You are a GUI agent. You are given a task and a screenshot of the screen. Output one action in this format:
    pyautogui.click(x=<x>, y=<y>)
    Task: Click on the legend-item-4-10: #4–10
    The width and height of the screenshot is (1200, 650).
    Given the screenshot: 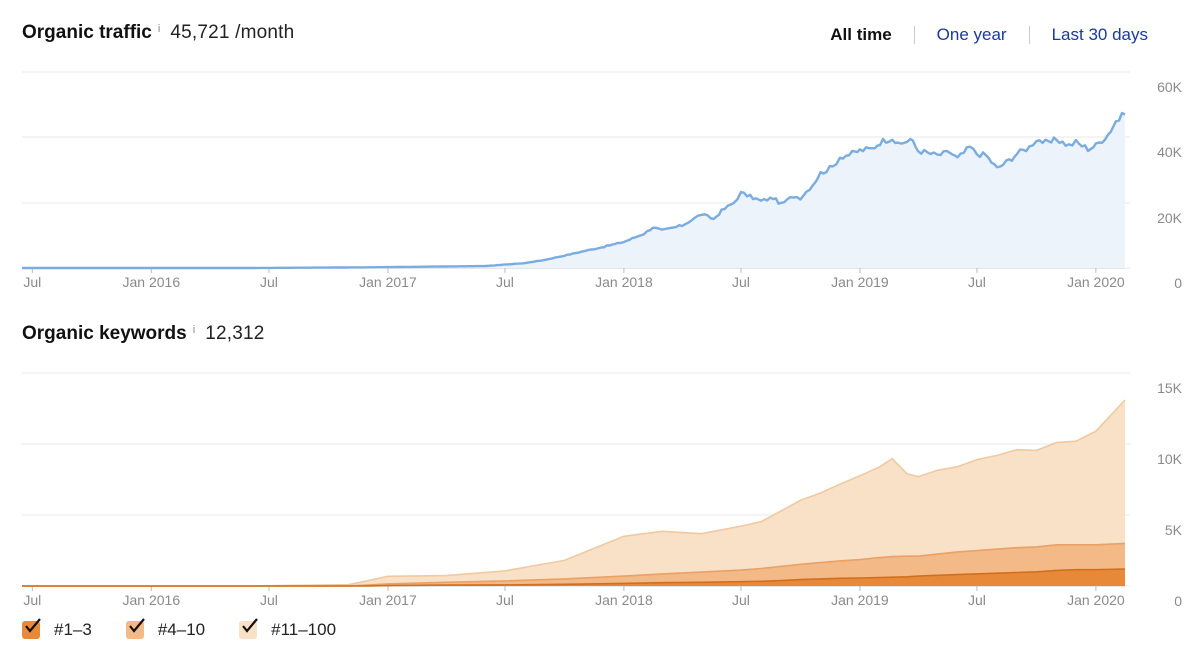 What is the action you would take?
    pyautogui.click(x=165, y=629)
    